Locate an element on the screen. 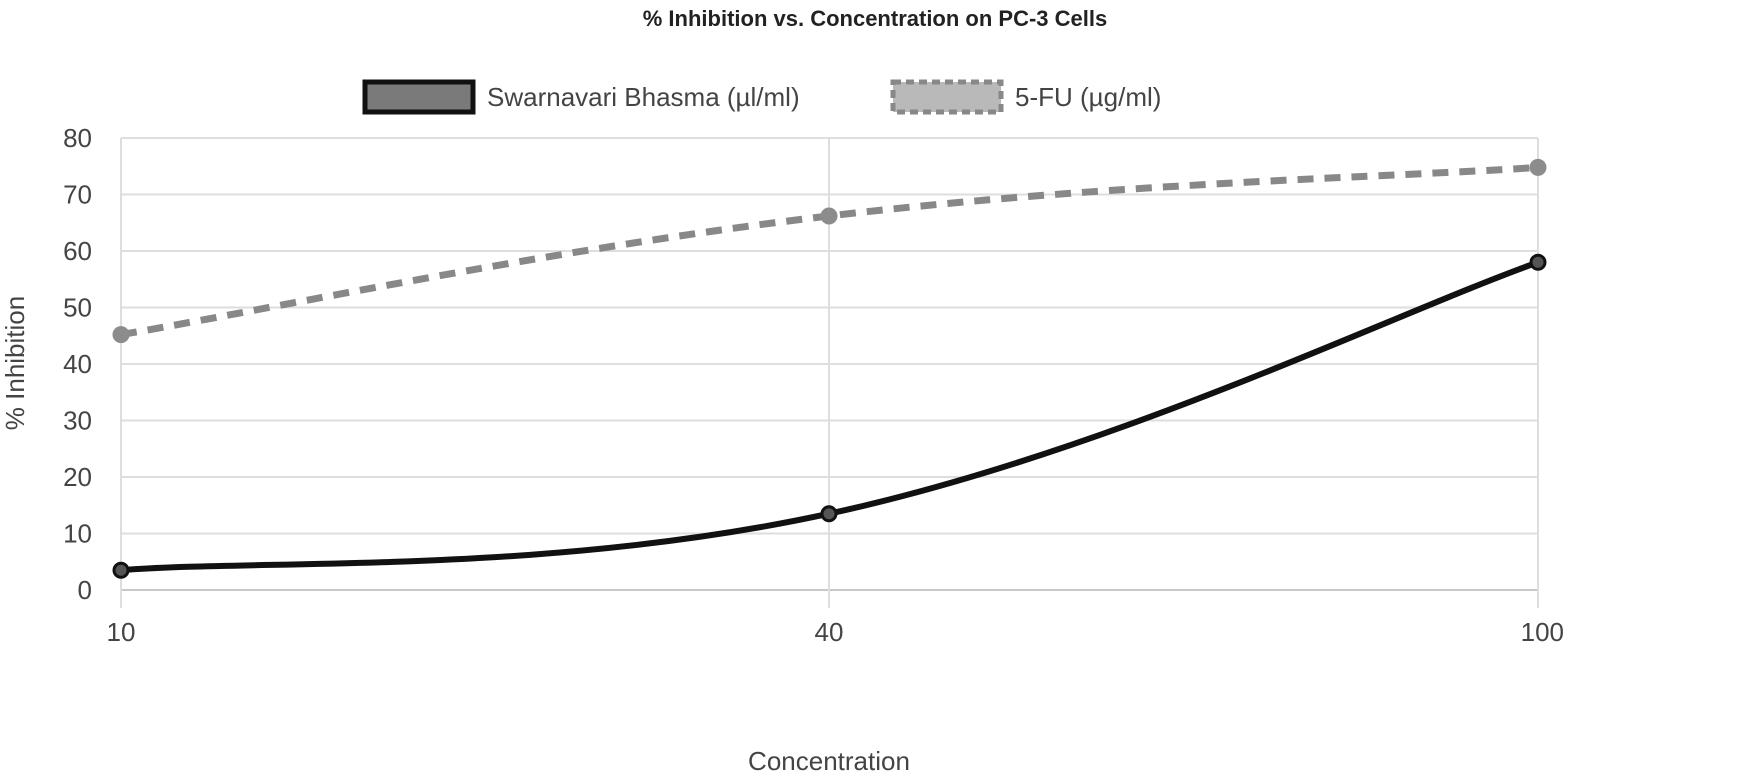 The height and width of the screenshot is (781, 1751). y-tick-label: 50 is located at coordinates (77, 308).